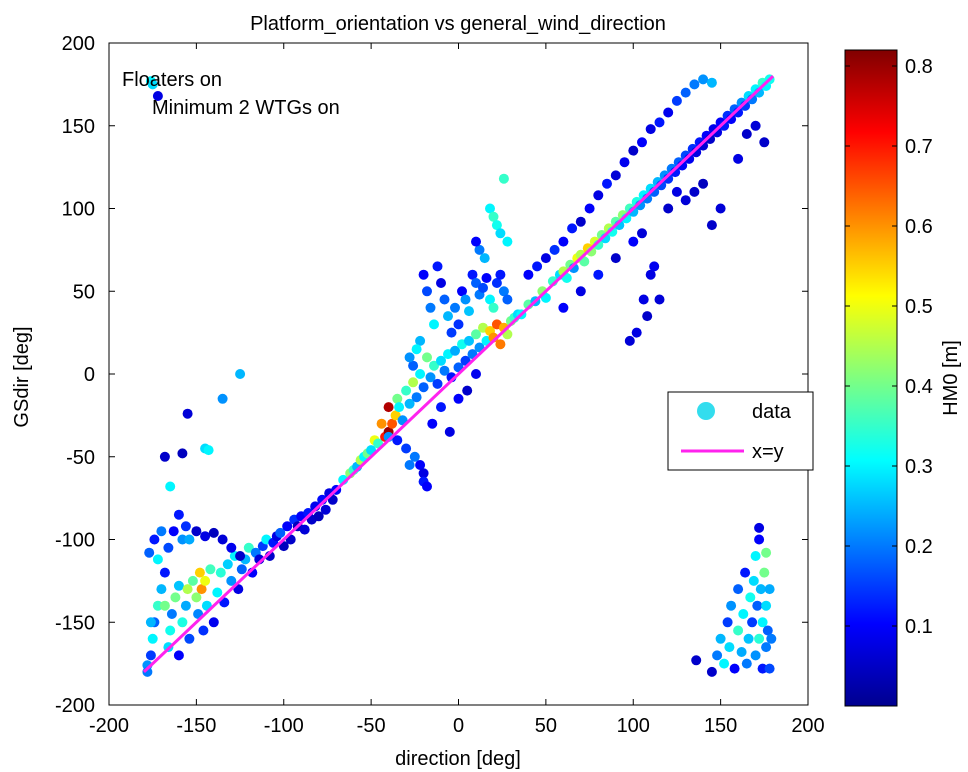  What do you see at coordinates (172, 80) in the screenshot?
I see `annotation-floaters: Floaters on` at bounding box center [172, 80].